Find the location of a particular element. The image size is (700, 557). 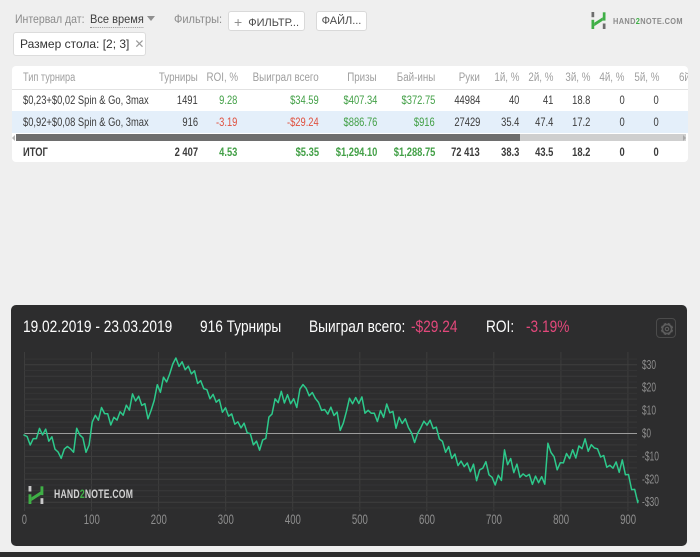

svg-text: 900 is located at coordinates (628, 519).